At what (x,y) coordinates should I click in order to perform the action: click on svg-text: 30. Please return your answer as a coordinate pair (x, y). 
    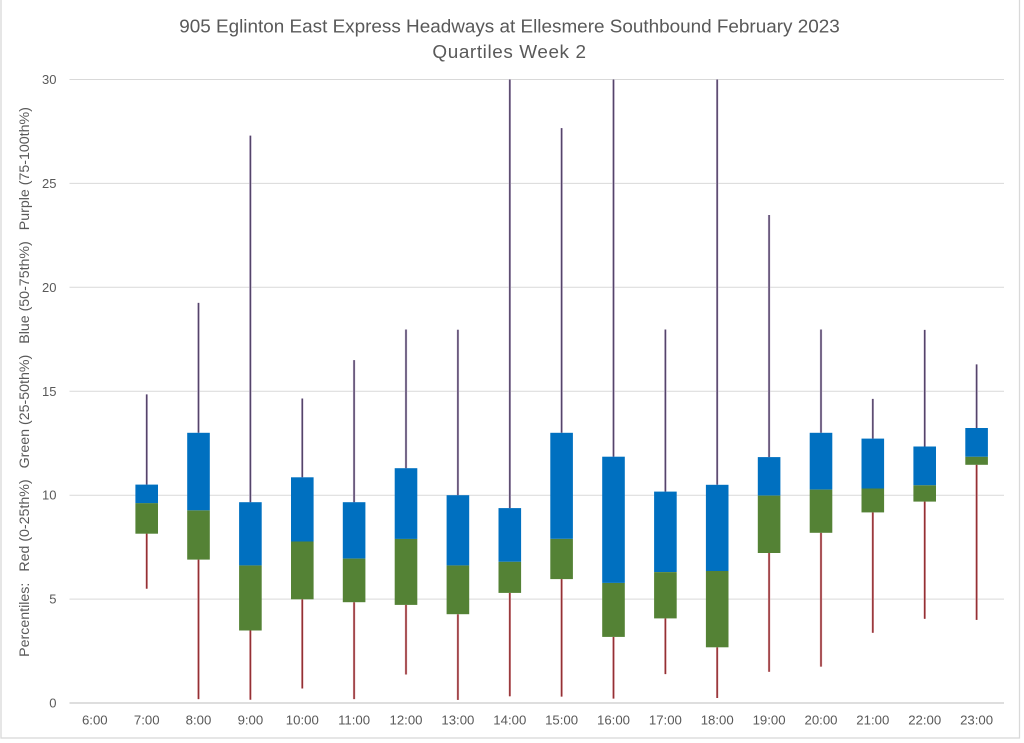
    Looking at the image, I should click on (49, 79).